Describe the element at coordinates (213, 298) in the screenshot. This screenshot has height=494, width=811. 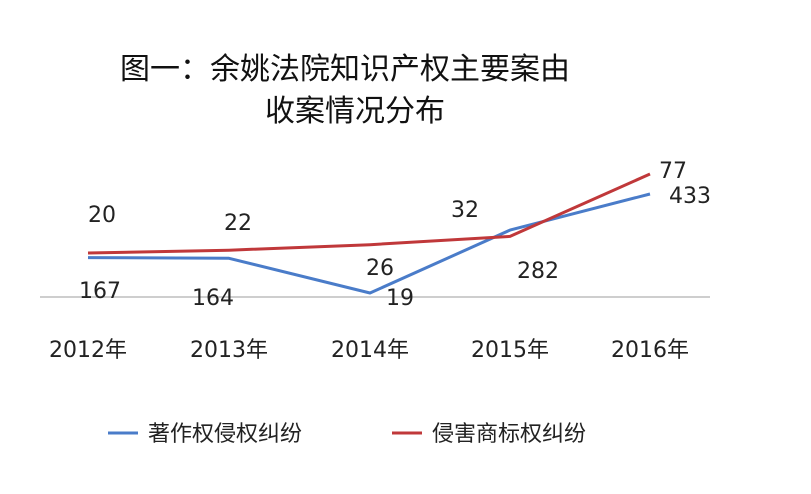
I see `data-label: 164` at that location.